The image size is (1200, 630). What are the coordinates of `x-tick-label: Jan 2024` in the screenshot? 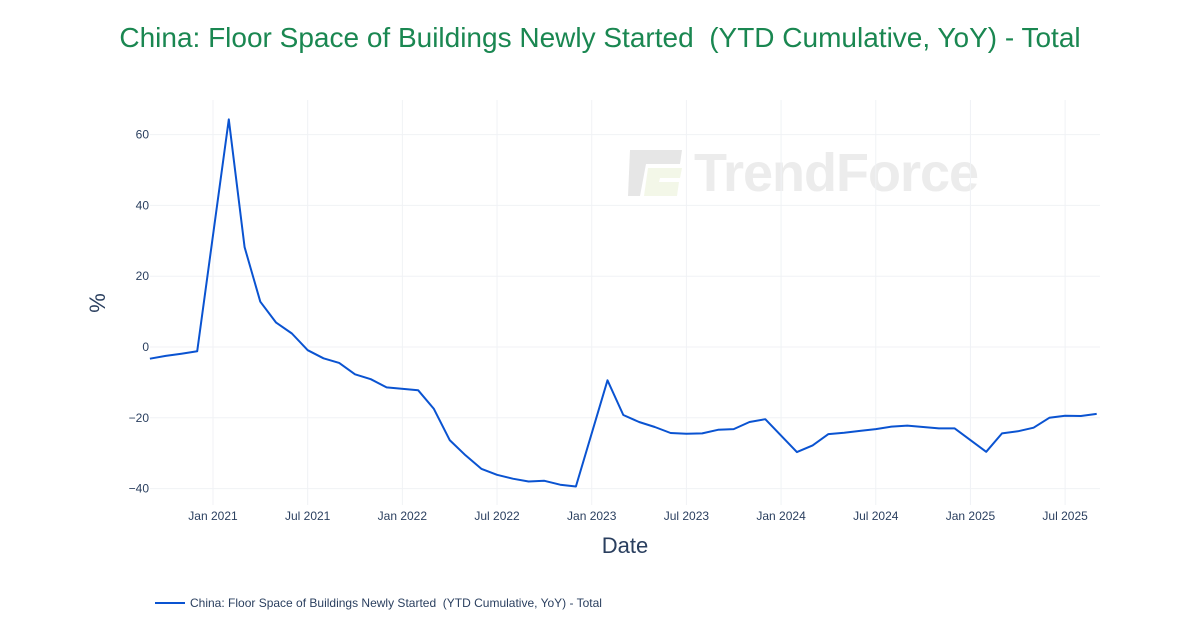 It's located at (781, 516).